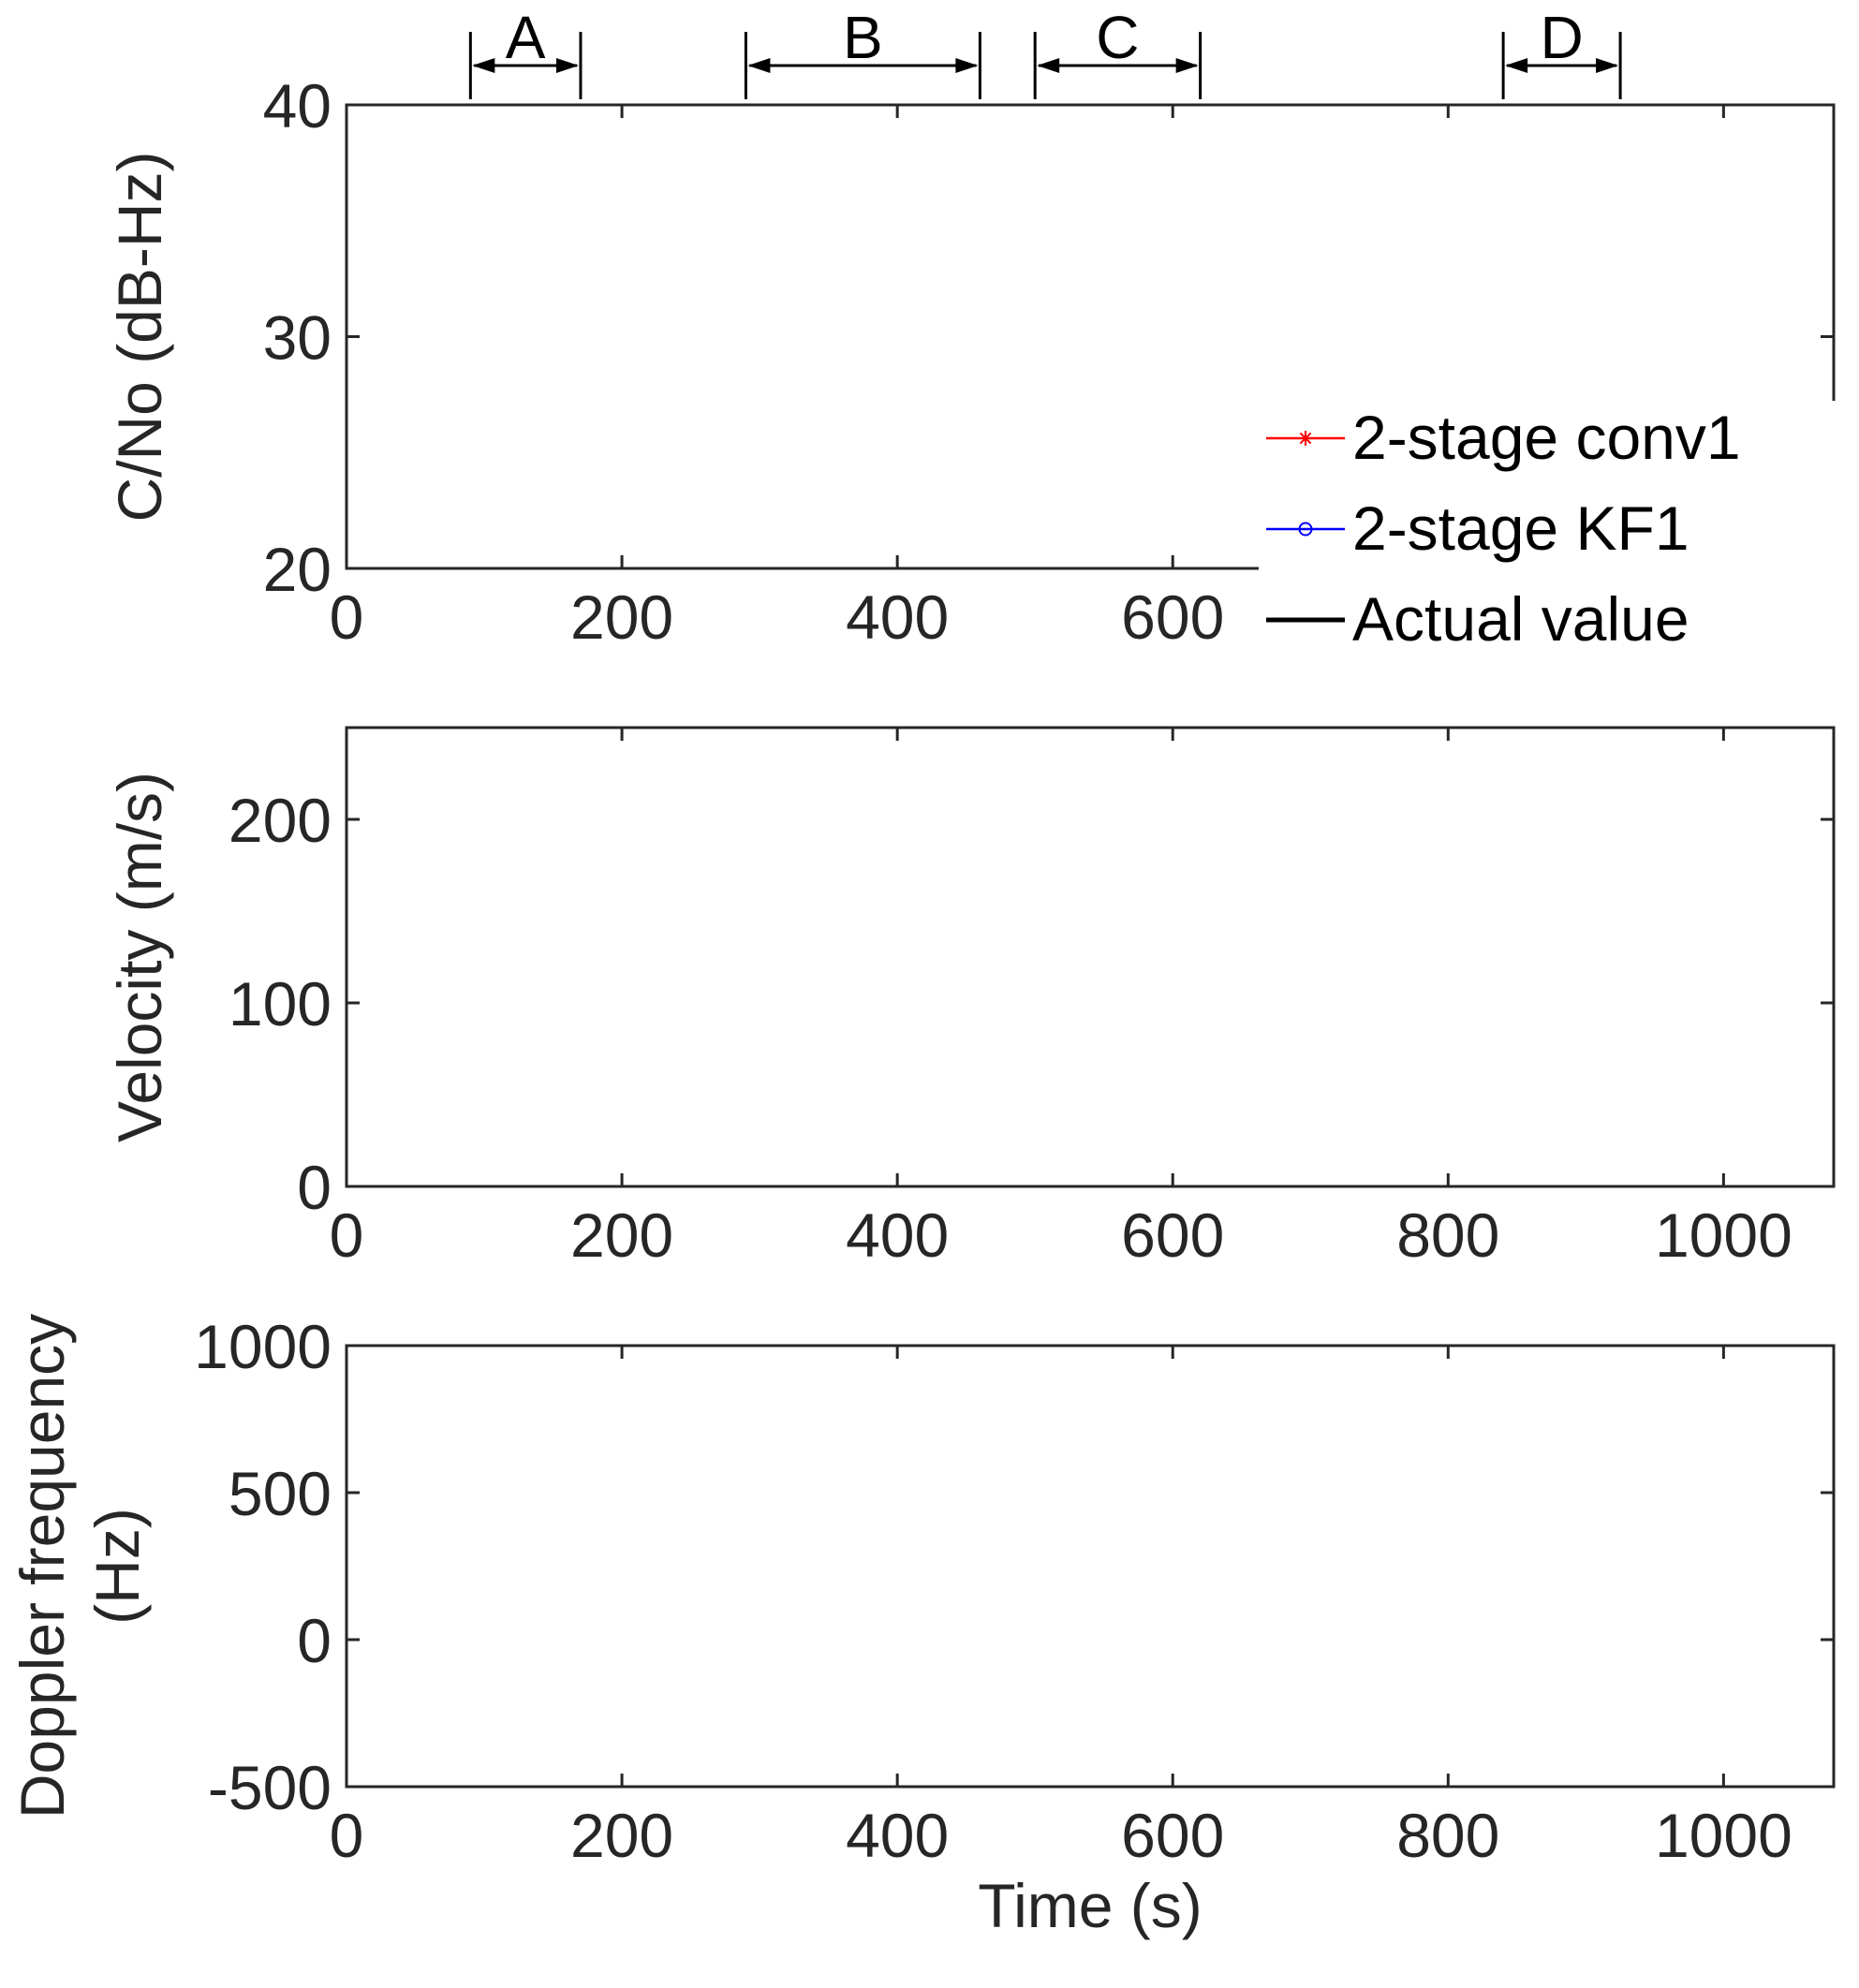 The image size is (1859, 1988). I want to click on interval-c: C, so click(1117, 52).